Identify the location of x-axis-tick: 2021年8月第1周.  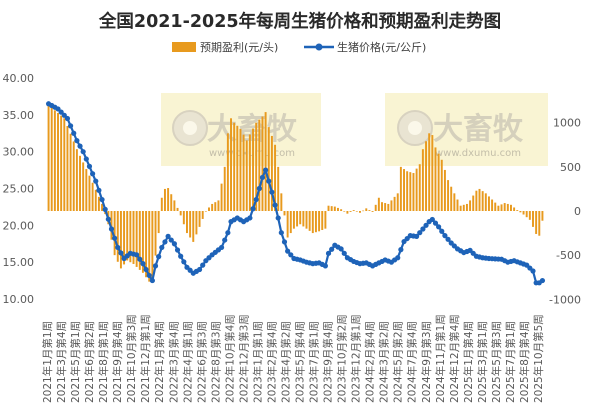
(103, 362).